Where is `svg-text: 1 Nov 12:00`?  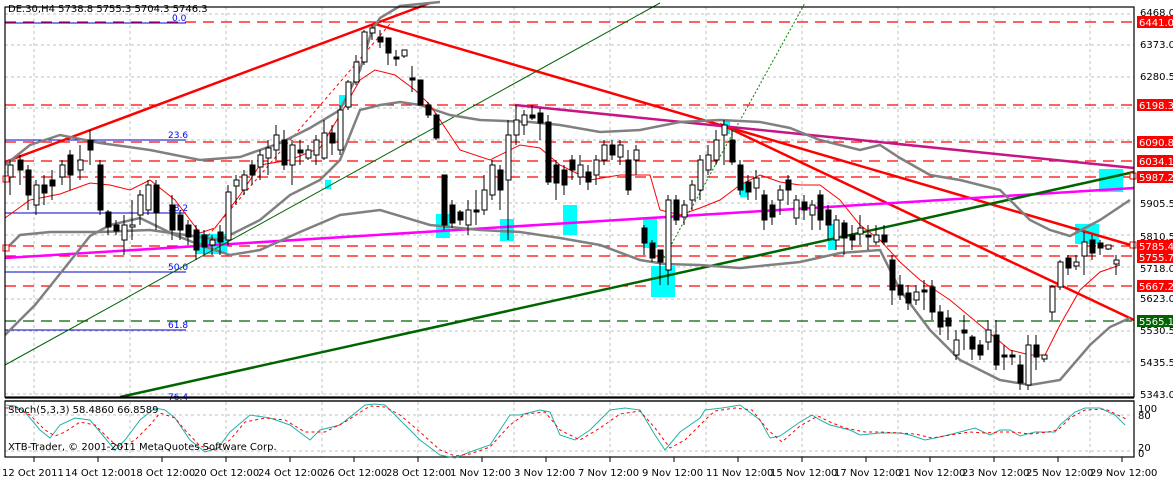 svg-text: 1 Nov 12:00 is located at coordinates (480, 473).